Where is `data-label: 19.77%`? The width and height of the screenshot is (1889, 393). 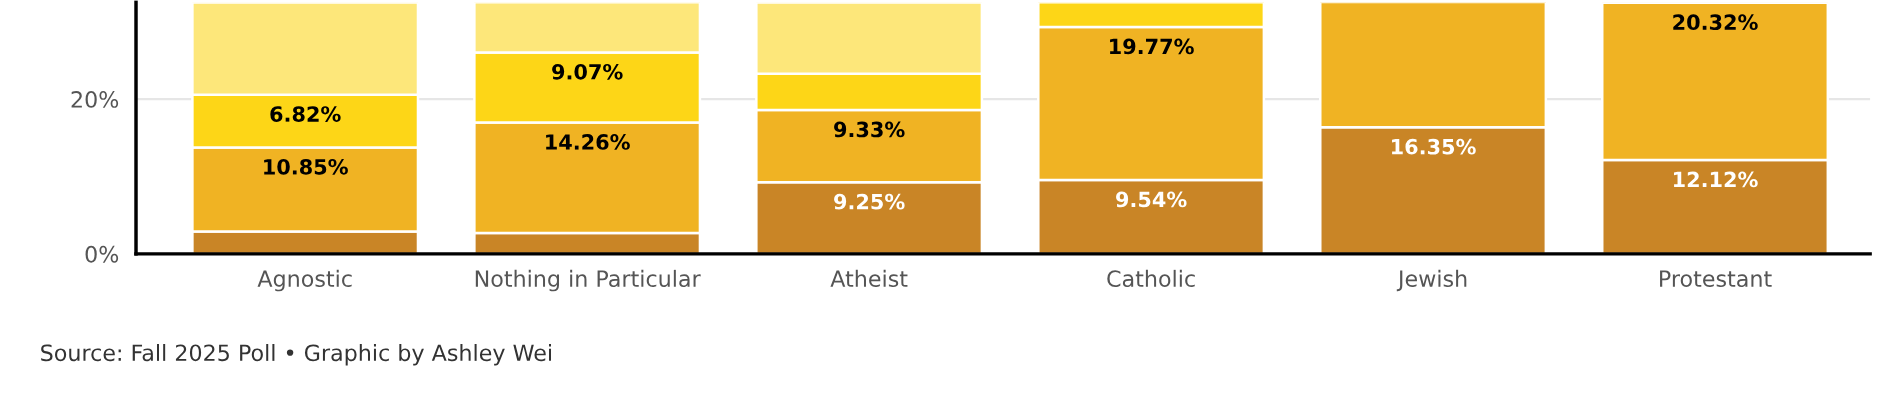
data-label: 19.77% is located at coordinates (1152, 46).